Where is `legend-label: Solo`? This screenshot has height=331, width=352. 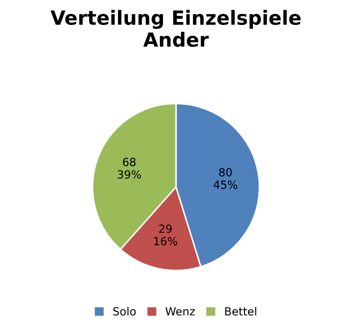
legend-label: Solo is located at coordinates (124, 311).